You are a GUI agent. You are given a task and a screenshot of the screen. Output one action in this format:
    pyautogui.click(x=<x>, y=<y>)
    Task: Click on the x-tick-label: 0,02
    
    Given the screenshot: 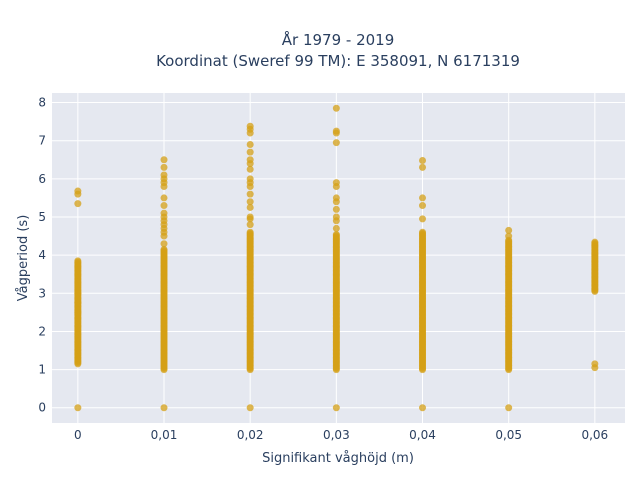 What is the action you would take?
    pyautogui.click(x=250, y=435)
    